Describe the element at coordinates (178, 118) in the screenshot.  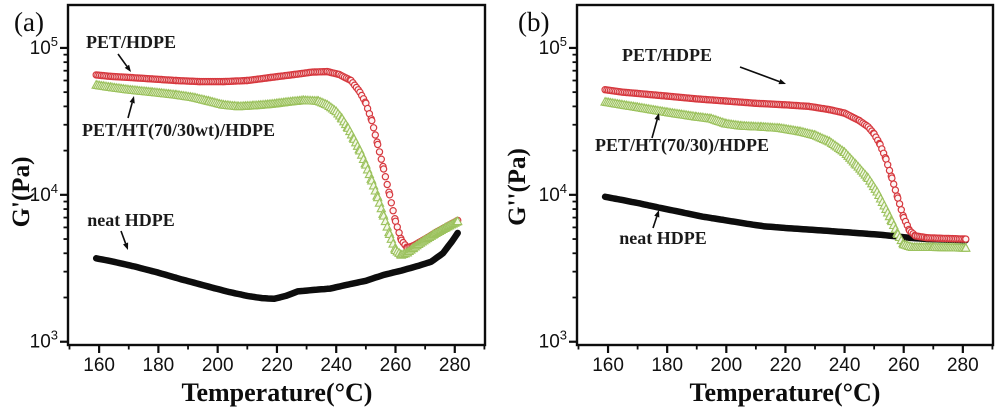
I see `annotation-pet-ht-70-30wt-hdpe: PET/HT(70/30wt)/HDPE` at that location.